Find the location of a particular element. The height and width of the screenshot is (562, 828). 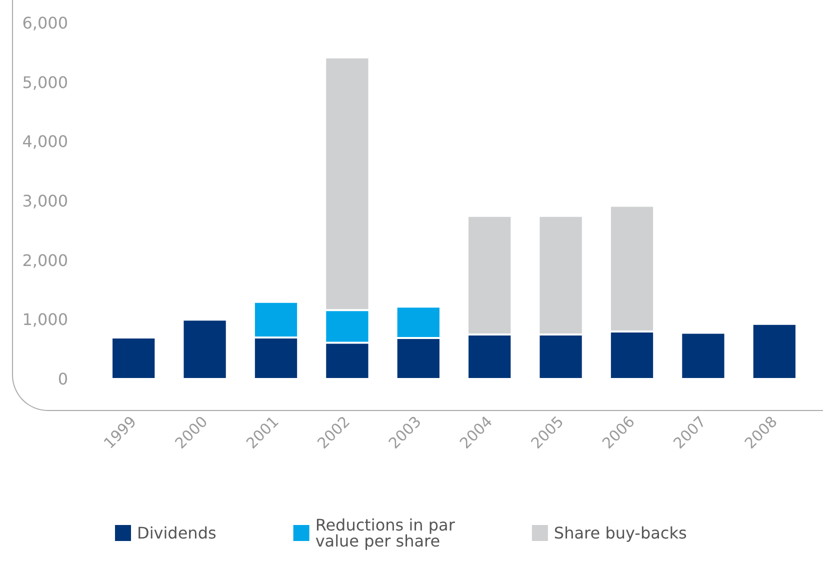

y-tick-label: 0 is located at coordinates (63, 379).